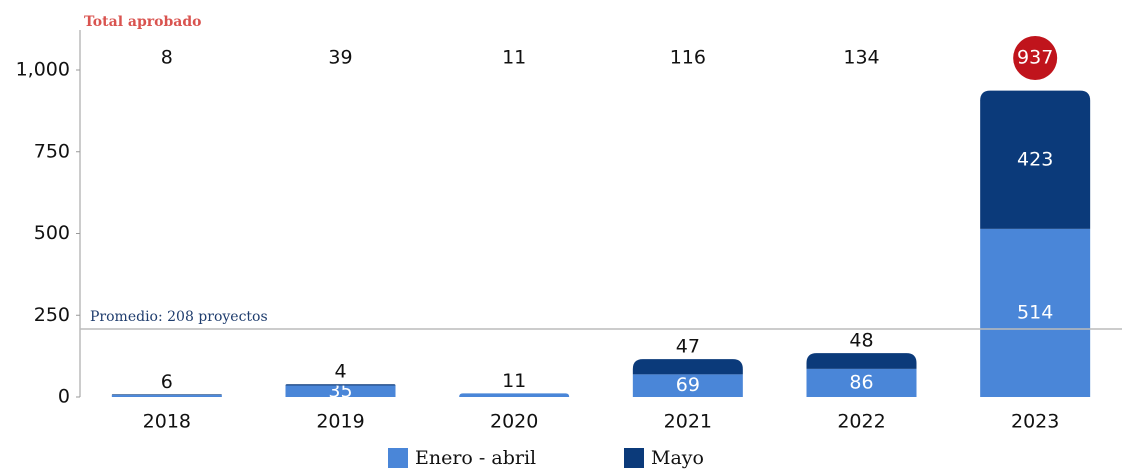 The width and height of the screenshot is (1122, 471). I want to click on value-label: 86, so click(861, 382).